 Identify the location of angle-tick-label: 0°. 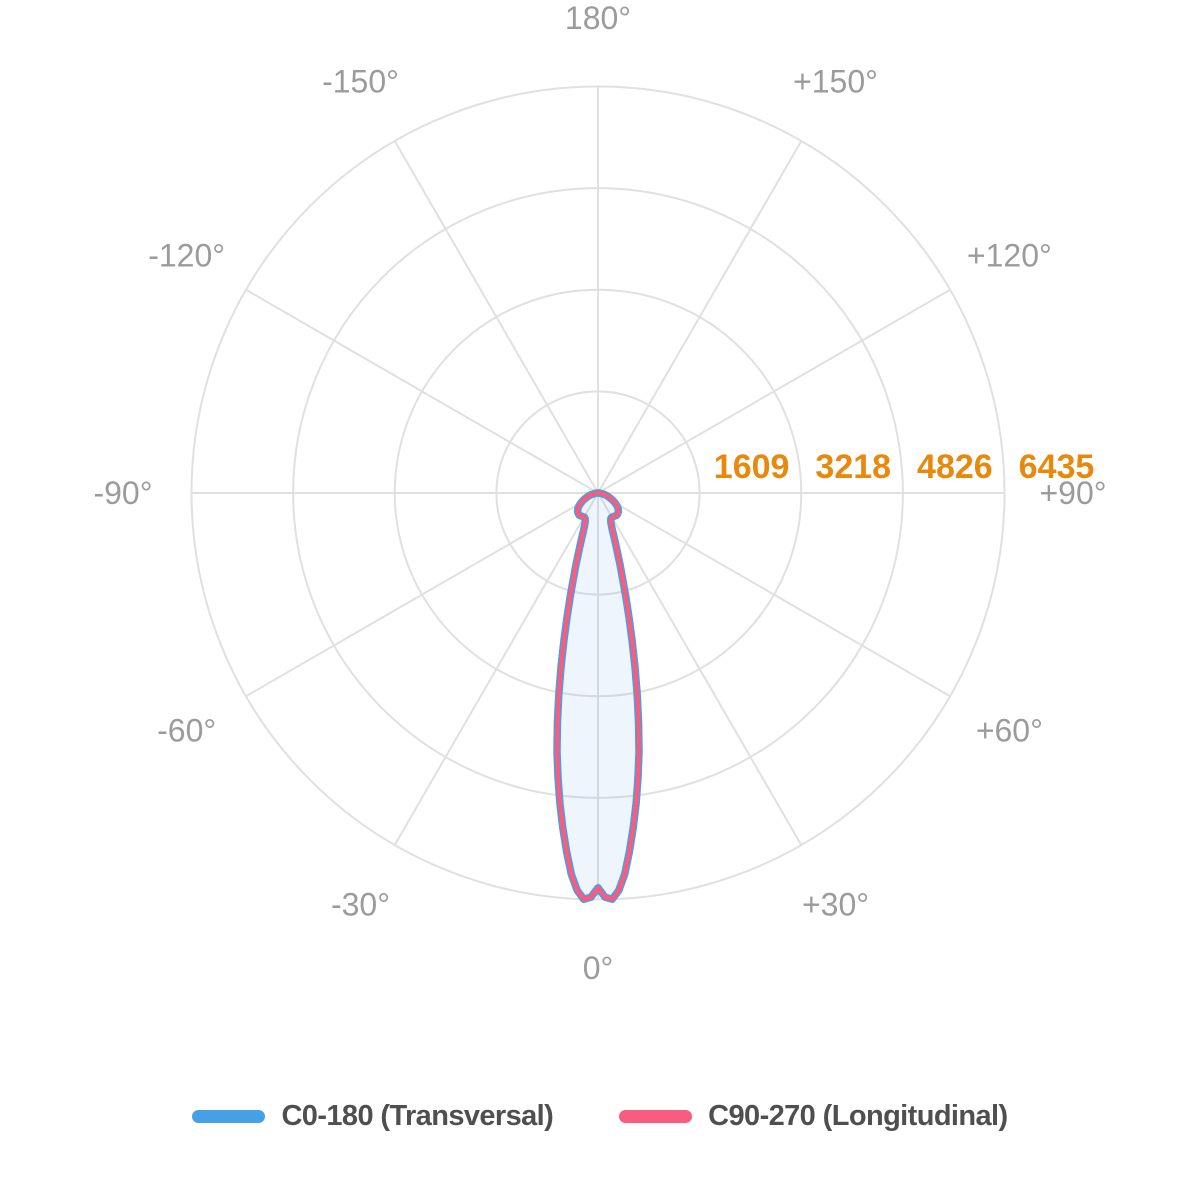
(598, 968).